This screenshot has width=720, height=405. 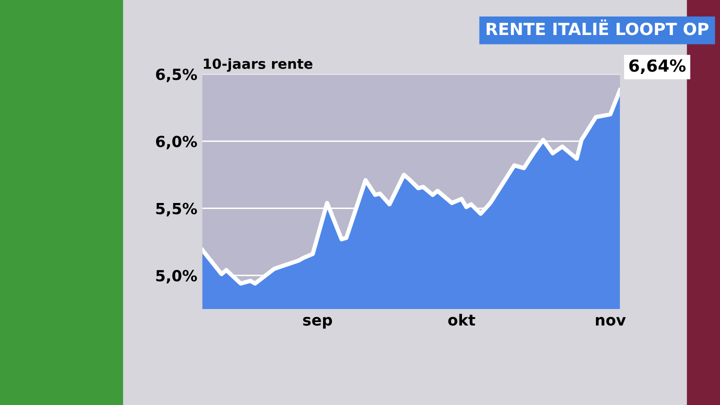 I want to click on chart-subtitle: 10-jaars rente, so click(x=258, y=65).